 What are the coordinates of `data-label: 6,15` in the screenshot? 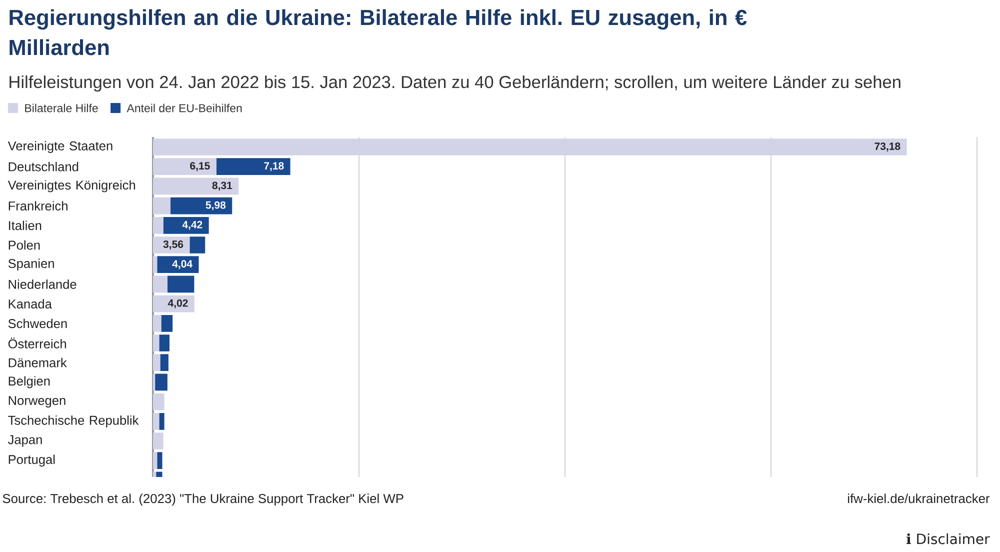 It's located at (200, 167).